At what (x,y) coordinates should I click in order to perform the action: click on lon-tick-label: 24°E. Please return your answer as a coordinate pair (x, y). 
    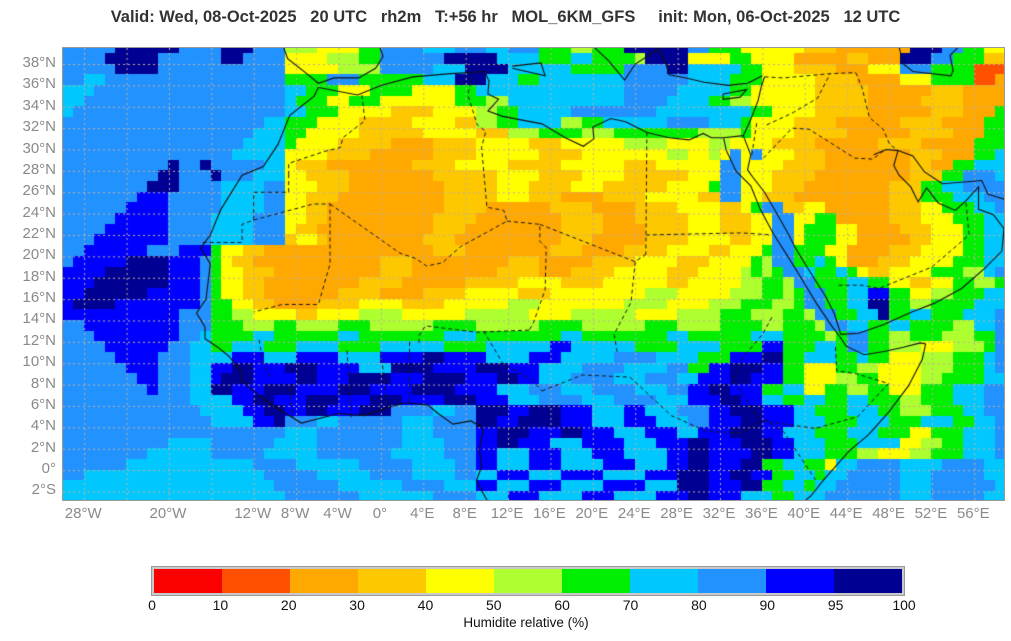
    Looking at the image, I should click on (634, 513).